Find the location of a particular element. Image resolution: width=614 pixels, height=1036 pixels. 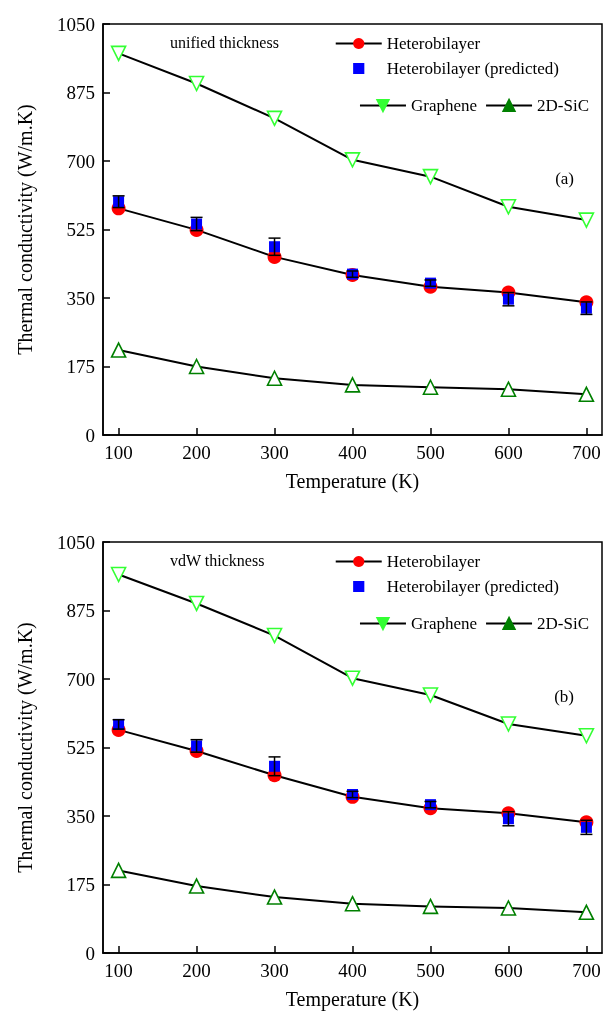

annotation: (a) is located at coordinates (565, 178).